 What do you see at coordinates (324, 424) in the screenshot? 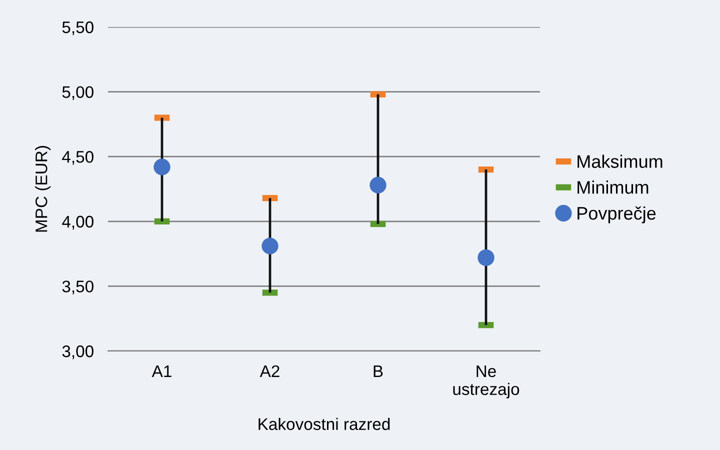
I see `x-axis-title: Kakovostni razred` at bounding box center [324, 424].